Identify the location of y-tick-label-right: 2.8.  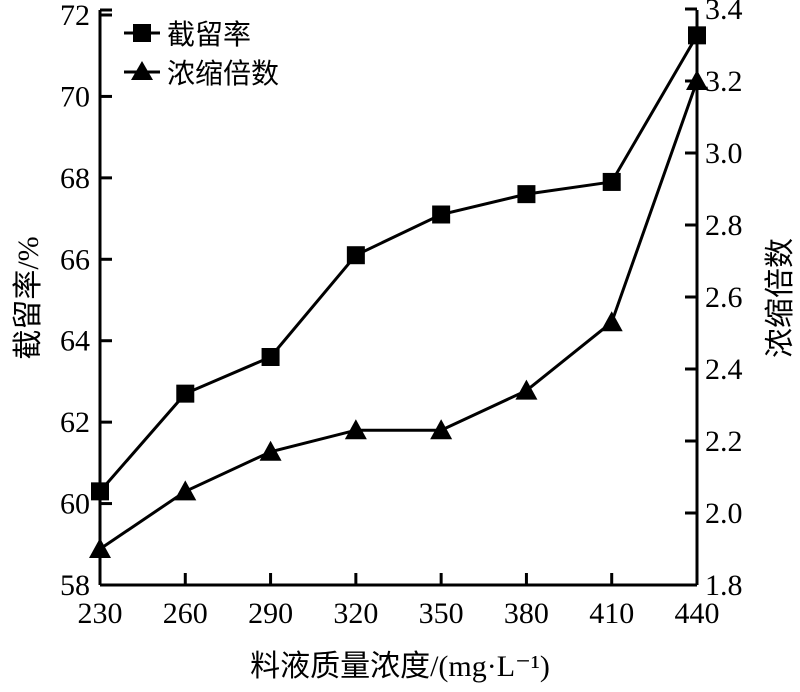
(724, 225).